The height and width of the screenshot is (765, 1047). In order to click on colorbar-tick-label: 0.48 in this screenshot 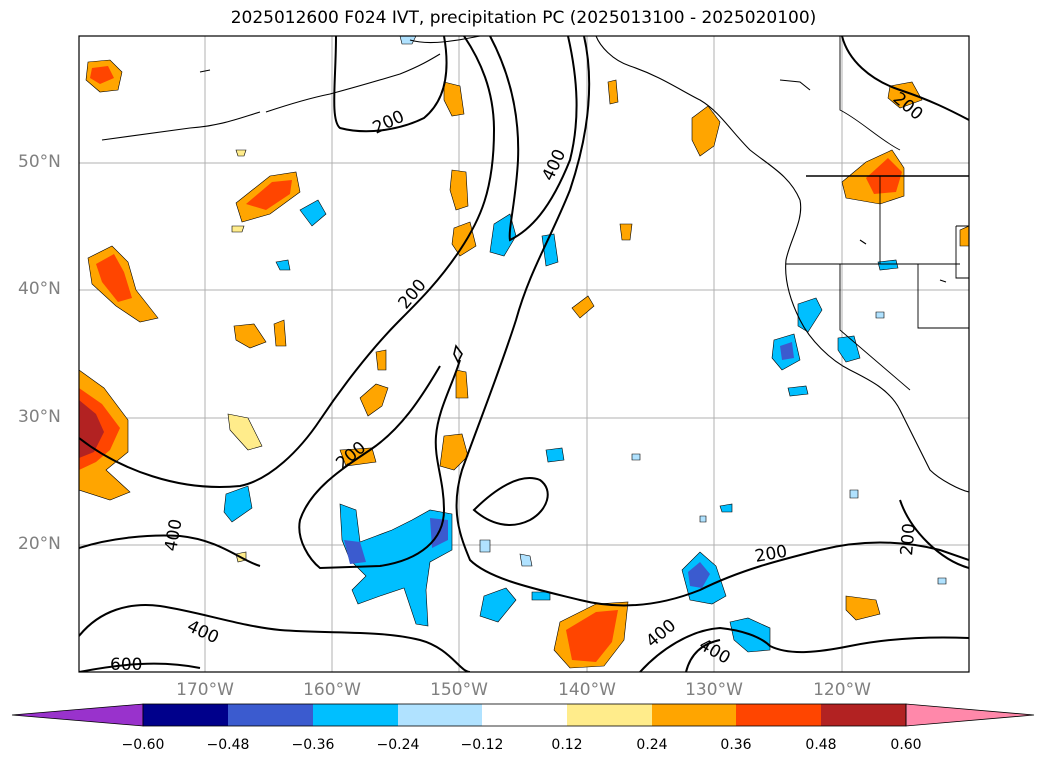, I will do `click(821, 745)`.